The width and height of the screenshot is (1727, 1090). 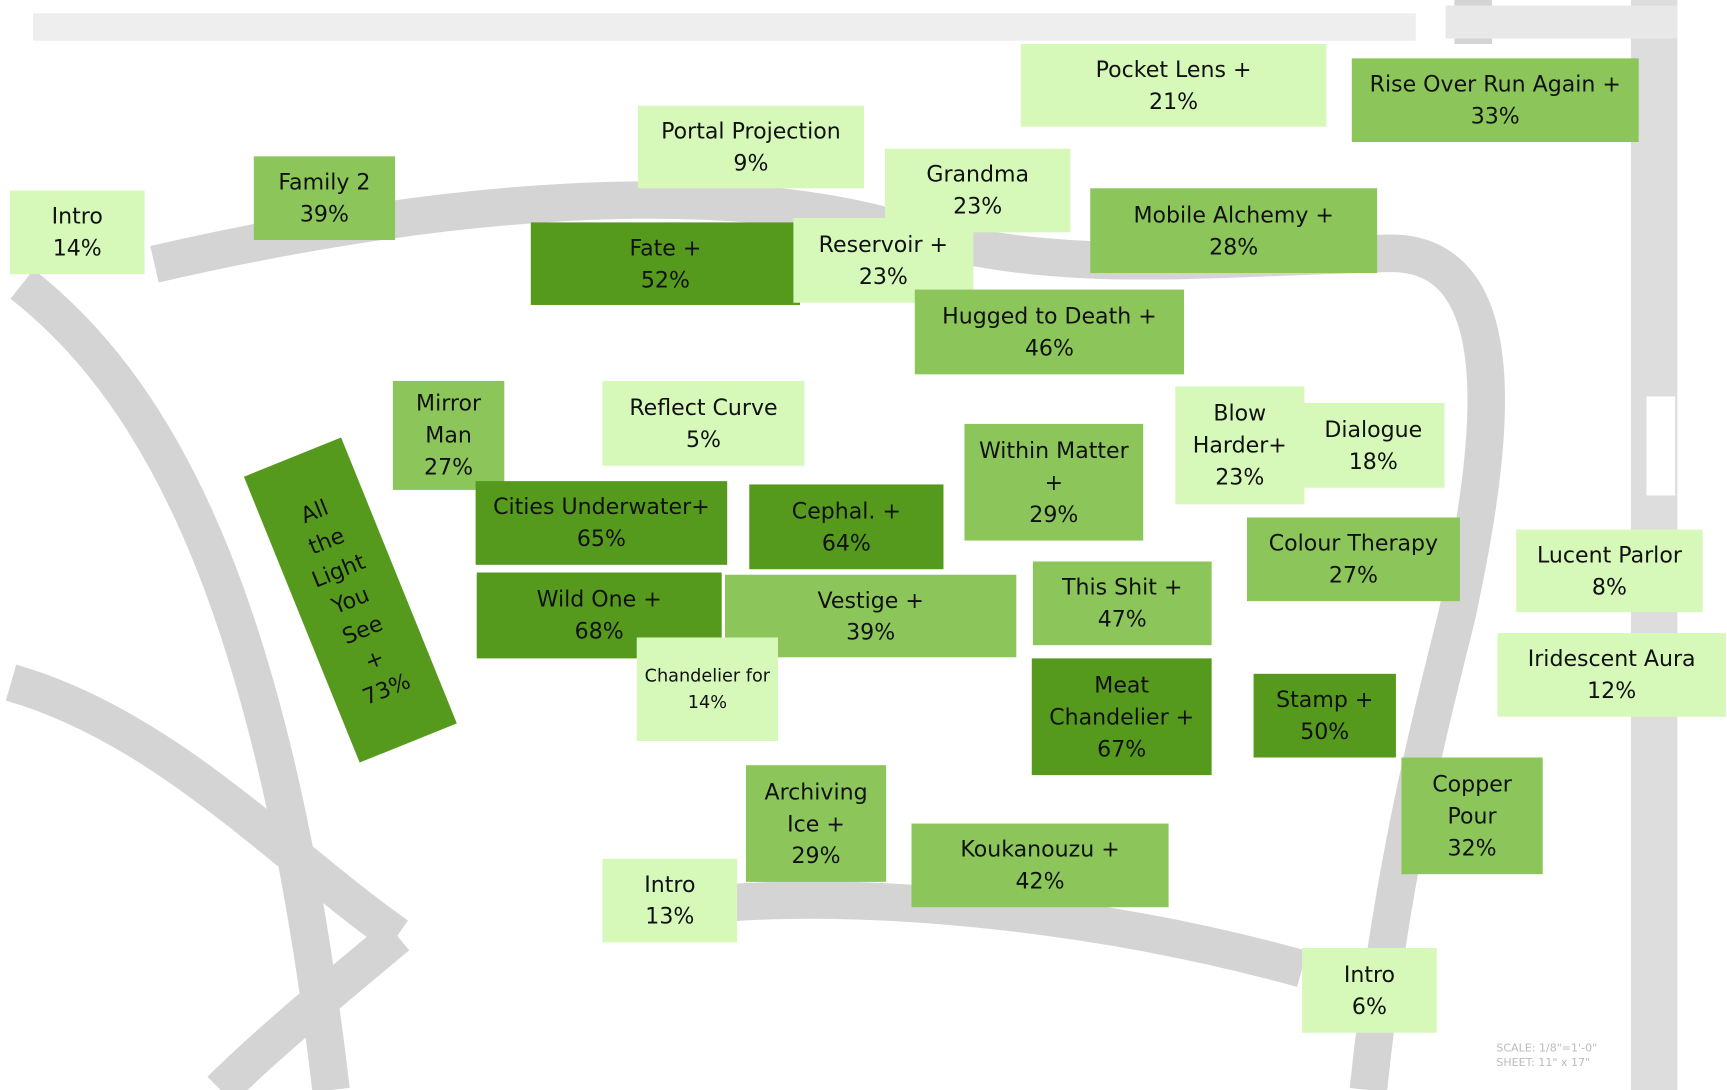 I want to click on room: Wild One + 68%, so click(x=599, y=615).